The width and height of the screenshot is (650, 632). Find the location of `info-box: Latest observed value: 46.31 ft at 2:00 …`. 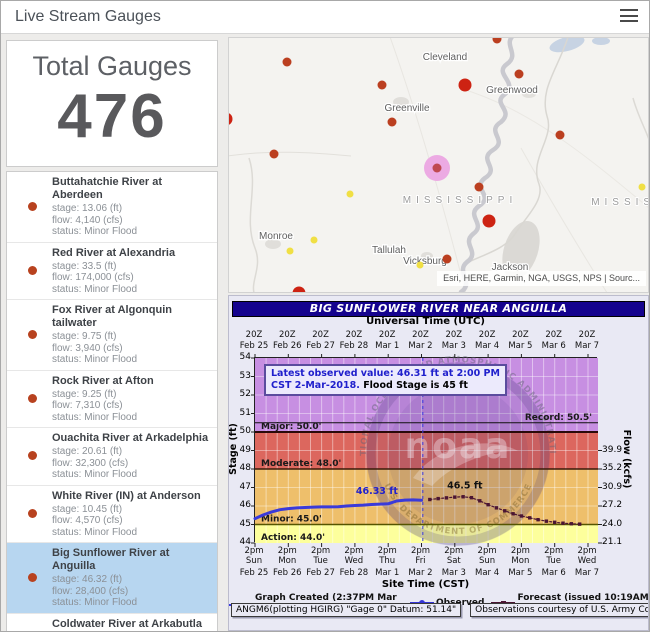

info-box: Latest observed value: 46.31 ft at 2:00 … is located at coordinates (385, 380).